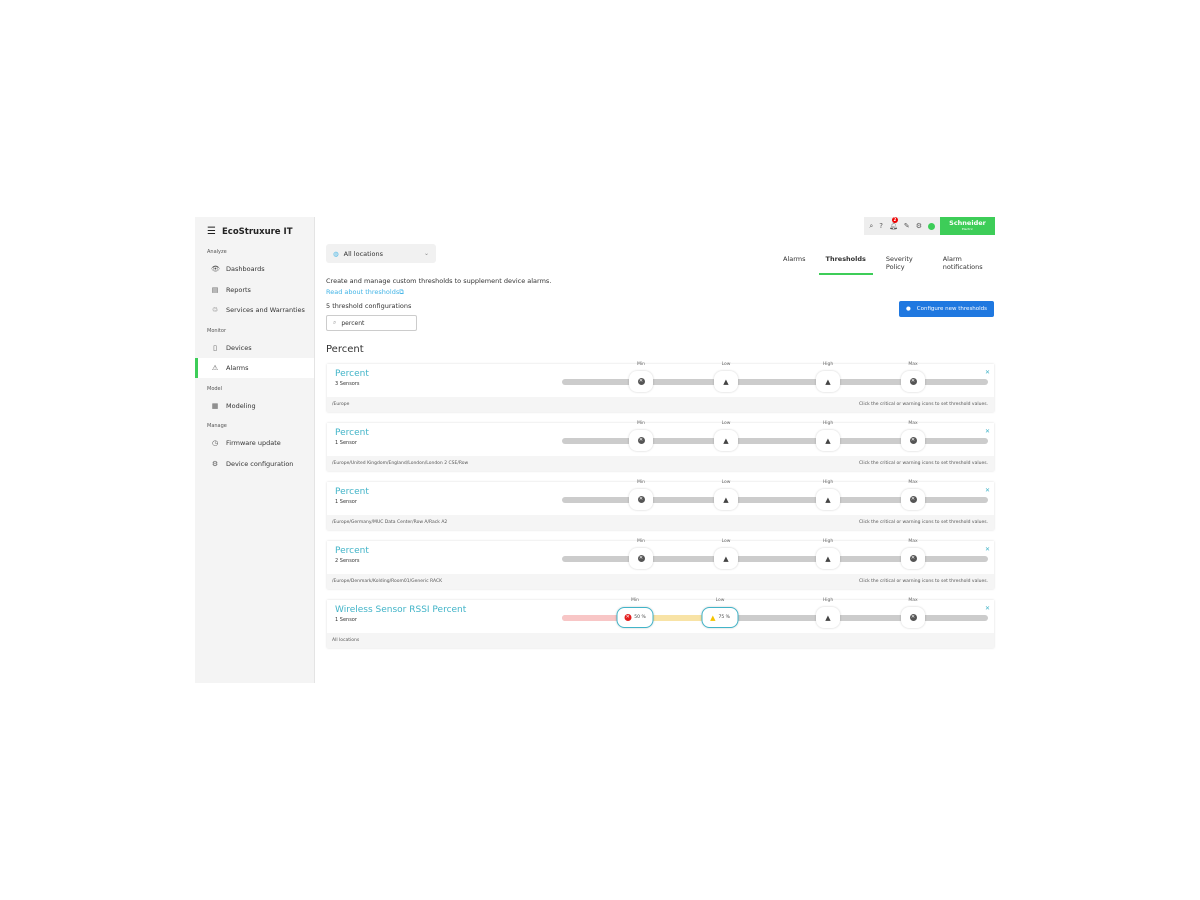 The image size is (1200, 900). Describe the element at coordinates (369, 306) in the screenshot. I see `config-count: 5 threshold configurations` at that location.